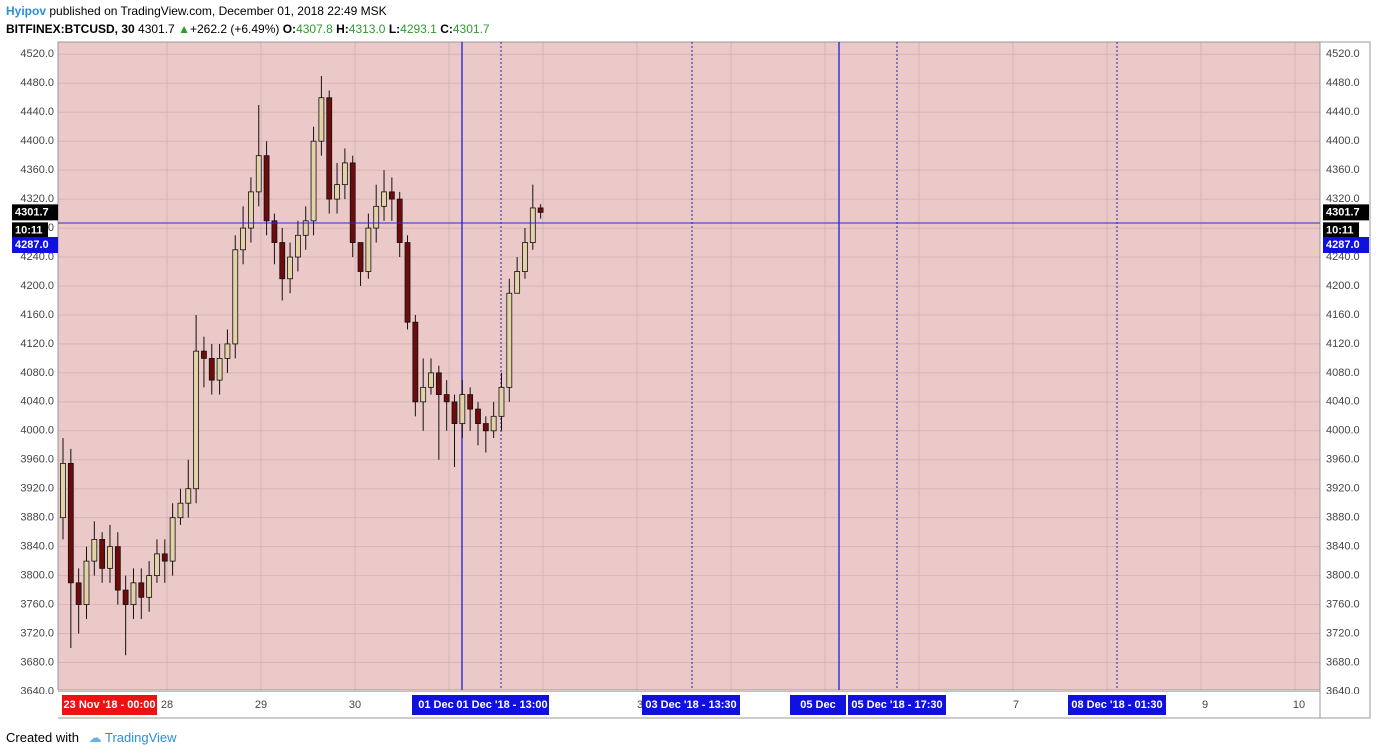  What do you see at coordinates (37, 547) in the screenshot?
I see `y-tick-label: 3840.0` at bounding box center [37, 547].